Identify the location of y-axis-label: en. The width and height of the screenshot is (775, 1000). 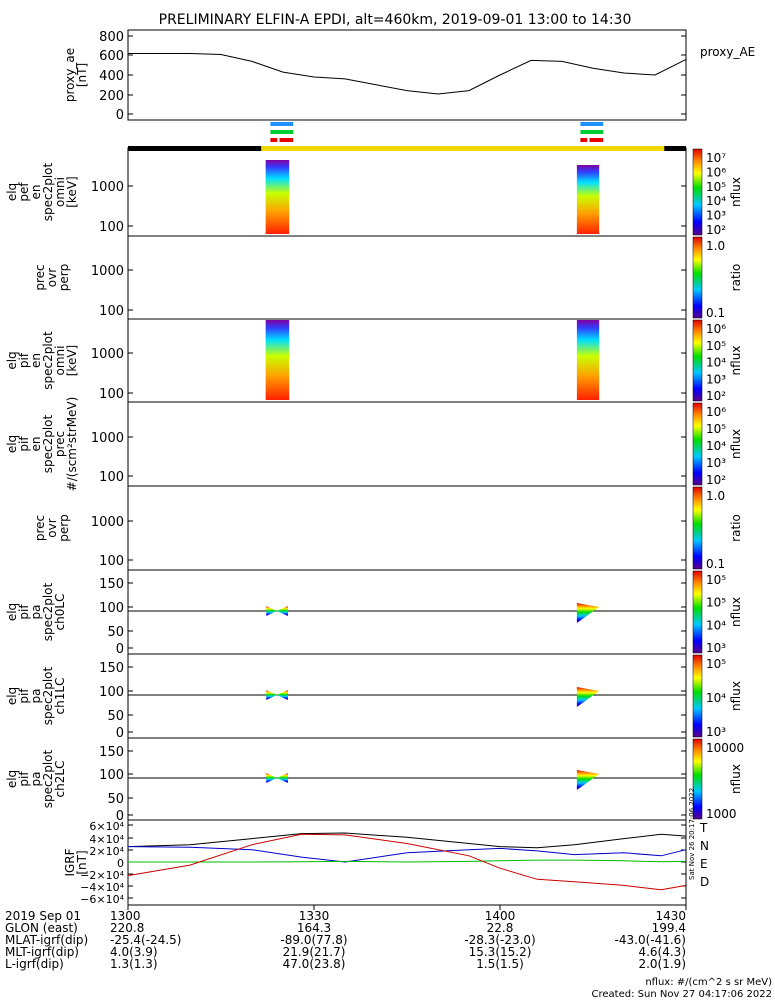
(36, 192).